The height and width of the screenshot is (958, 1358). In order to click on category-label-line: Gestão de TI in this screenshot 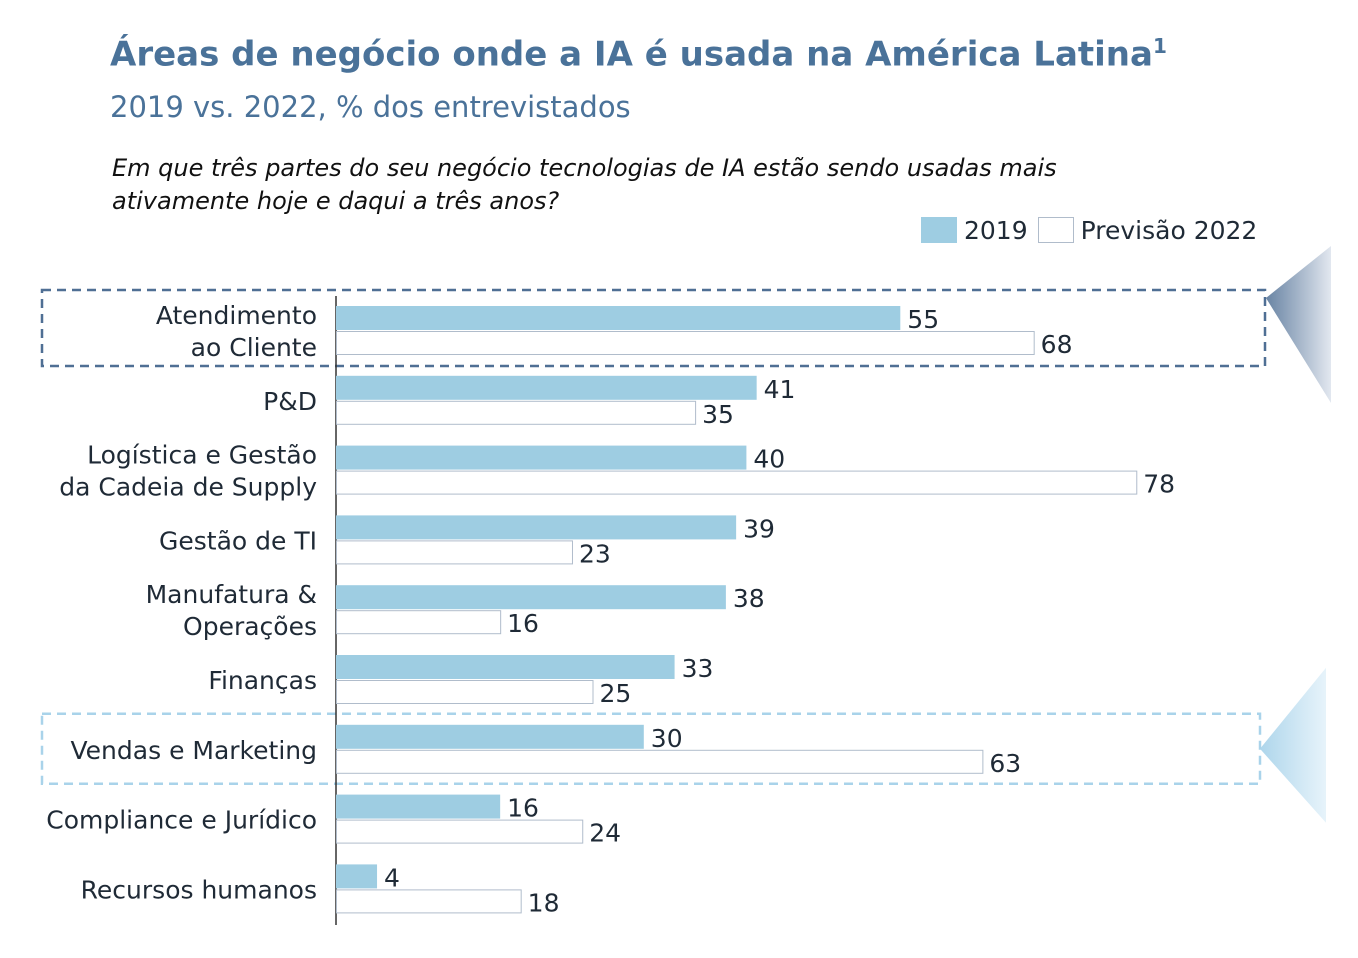, I will do `click(238, 540)`.